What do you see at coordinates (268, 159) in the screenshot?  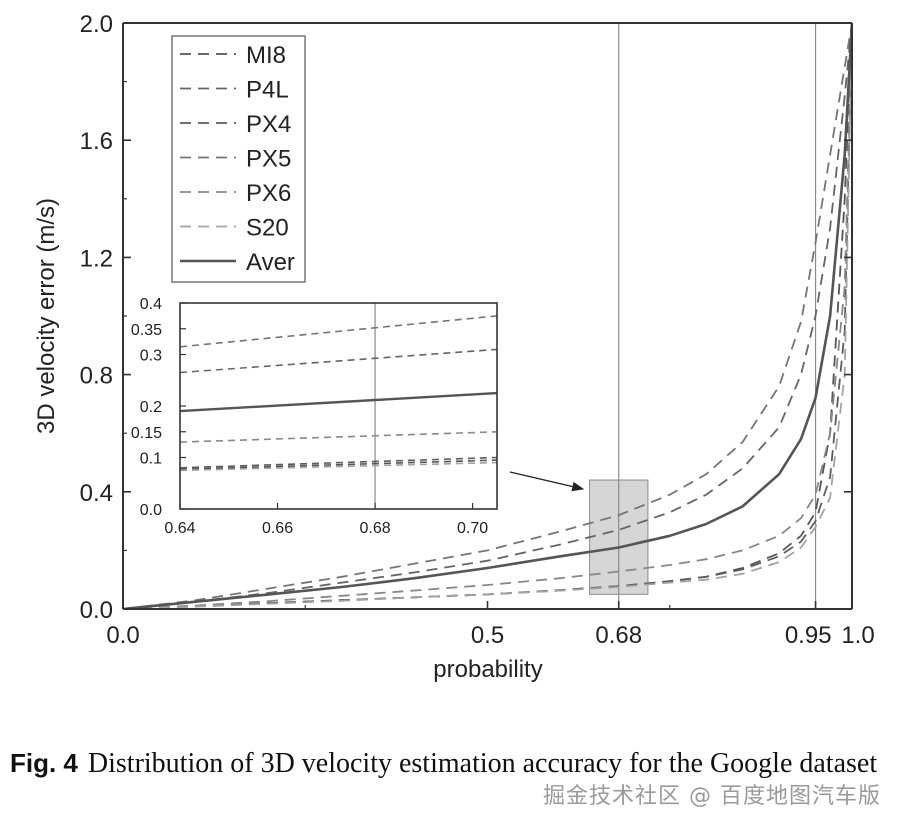 I see `legend-label-px5: PX5` at bounding box center [268, 159].